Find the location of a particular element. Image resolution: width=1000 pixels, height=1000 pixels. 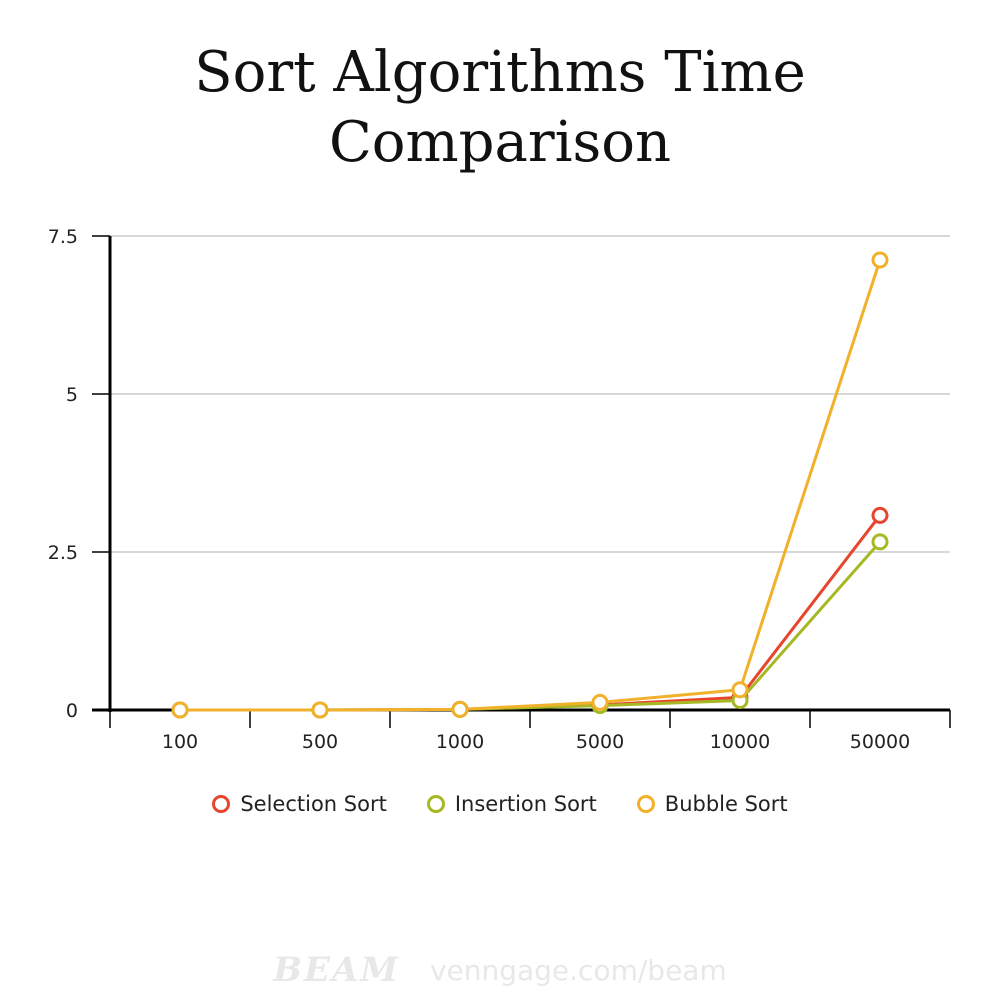

y-tick-label-1: 2.5 is located at coordinates (63, 553).